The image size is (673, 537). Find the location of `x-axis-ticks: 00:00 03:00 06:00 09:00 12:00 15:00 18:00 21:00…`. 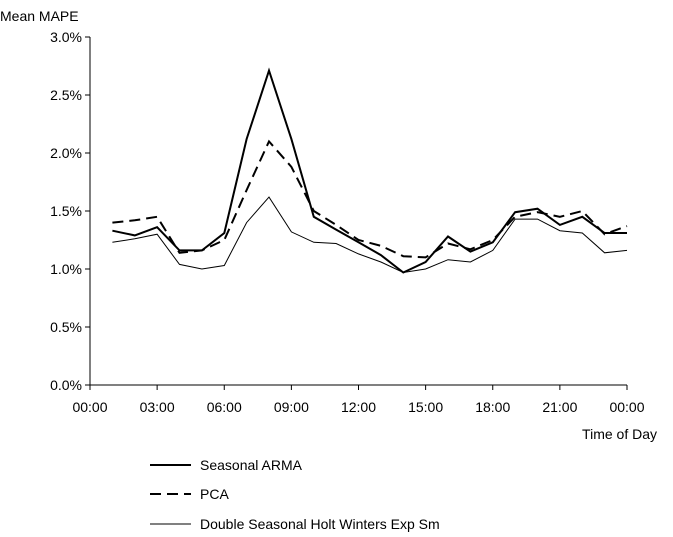

x-axis-ticks: 00:00 03:00 06:00 09:00 12:00 15:00 18:00 21:00… is located at coordinates (358, 400).